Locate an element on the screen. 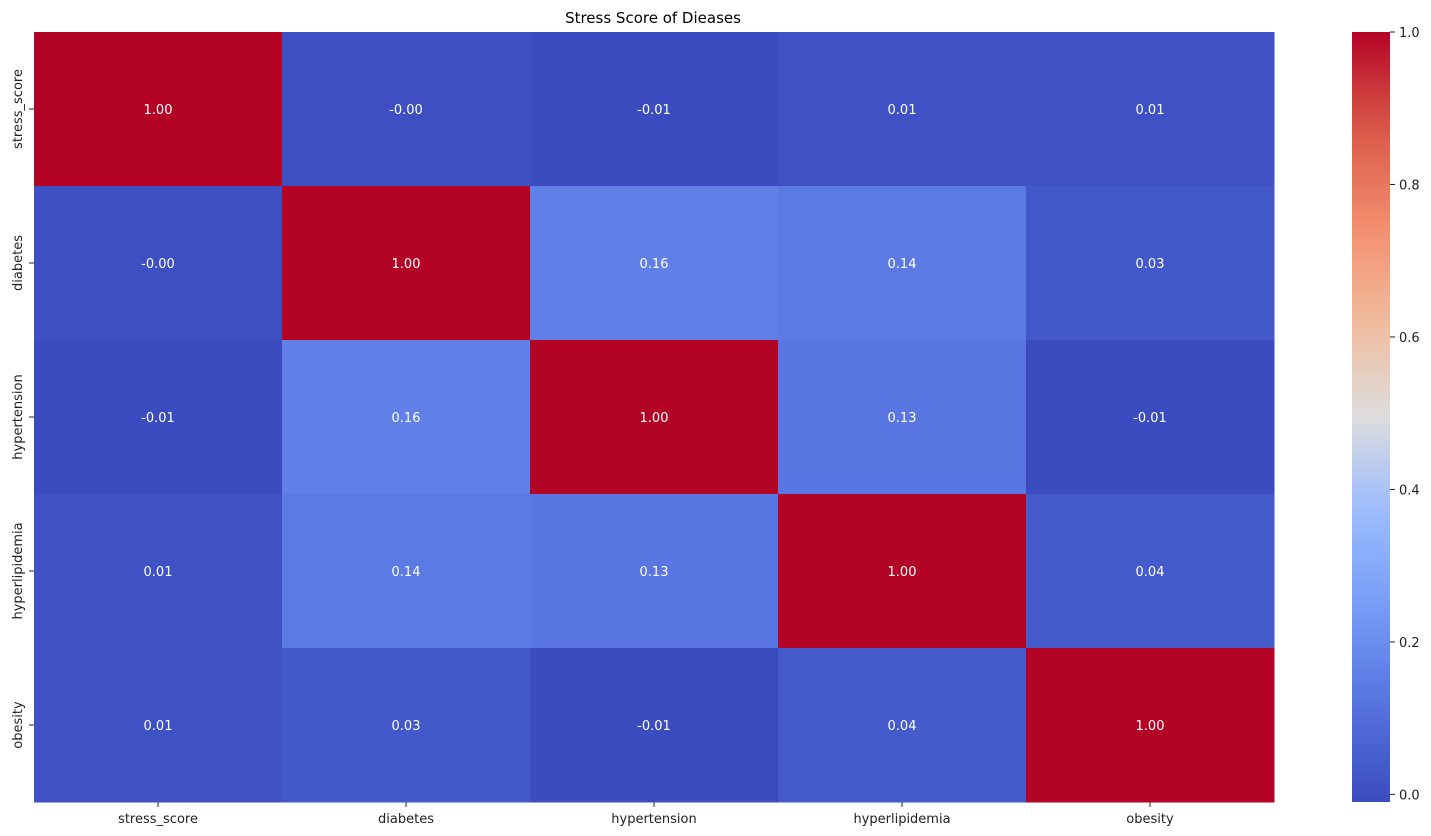 This screenshot has height=836, width=1431. heatmap-cell-hyperlipidemia-obesity is located at coordinates (1150, 571).